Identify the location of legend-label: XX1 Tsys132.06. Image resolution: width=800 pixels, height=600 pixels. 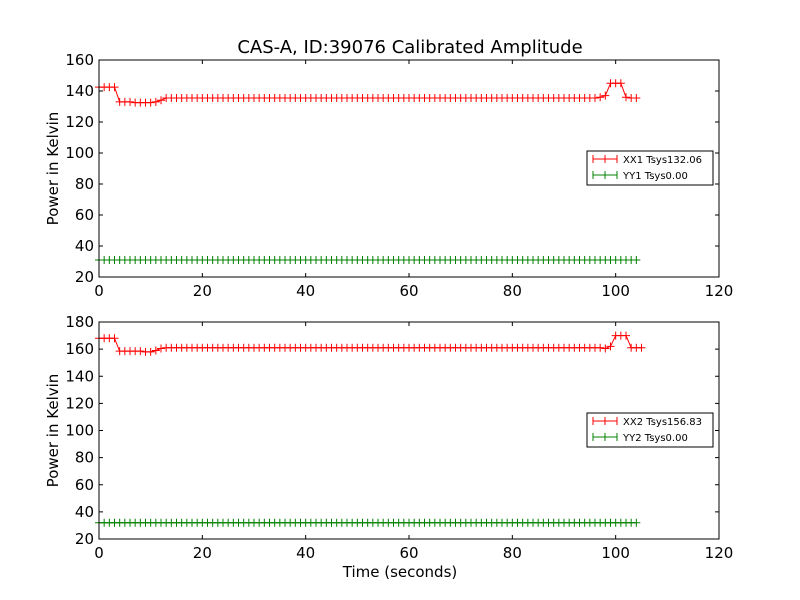
(662, 160).